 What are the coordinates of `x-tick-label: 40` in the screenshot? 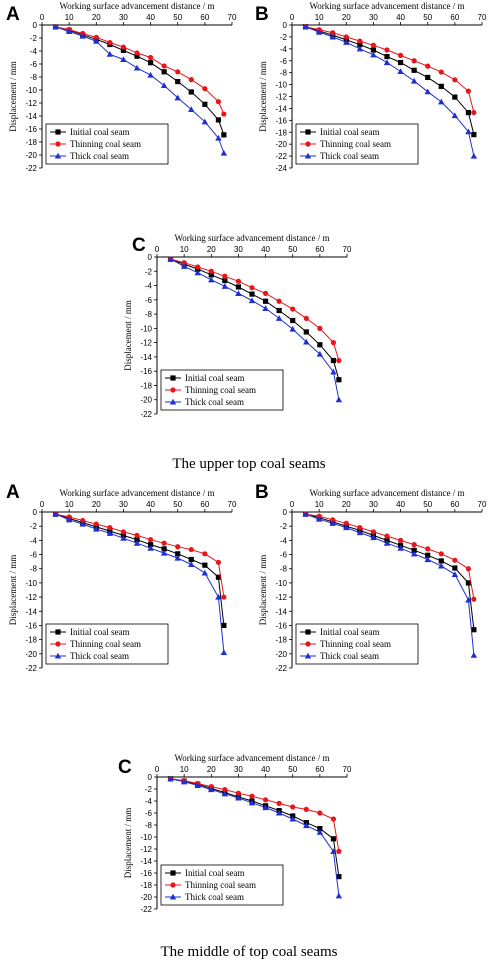 It's located at (150, 17).